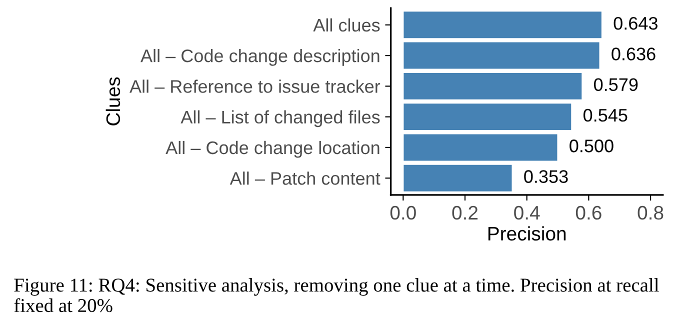 Image resolution: width=682 pixels, height=335 pixels. What do you see at coordinates (651, 213) in the screenshot?
I see `x-tick-label: 0.8` at bounding box center [651, 213].